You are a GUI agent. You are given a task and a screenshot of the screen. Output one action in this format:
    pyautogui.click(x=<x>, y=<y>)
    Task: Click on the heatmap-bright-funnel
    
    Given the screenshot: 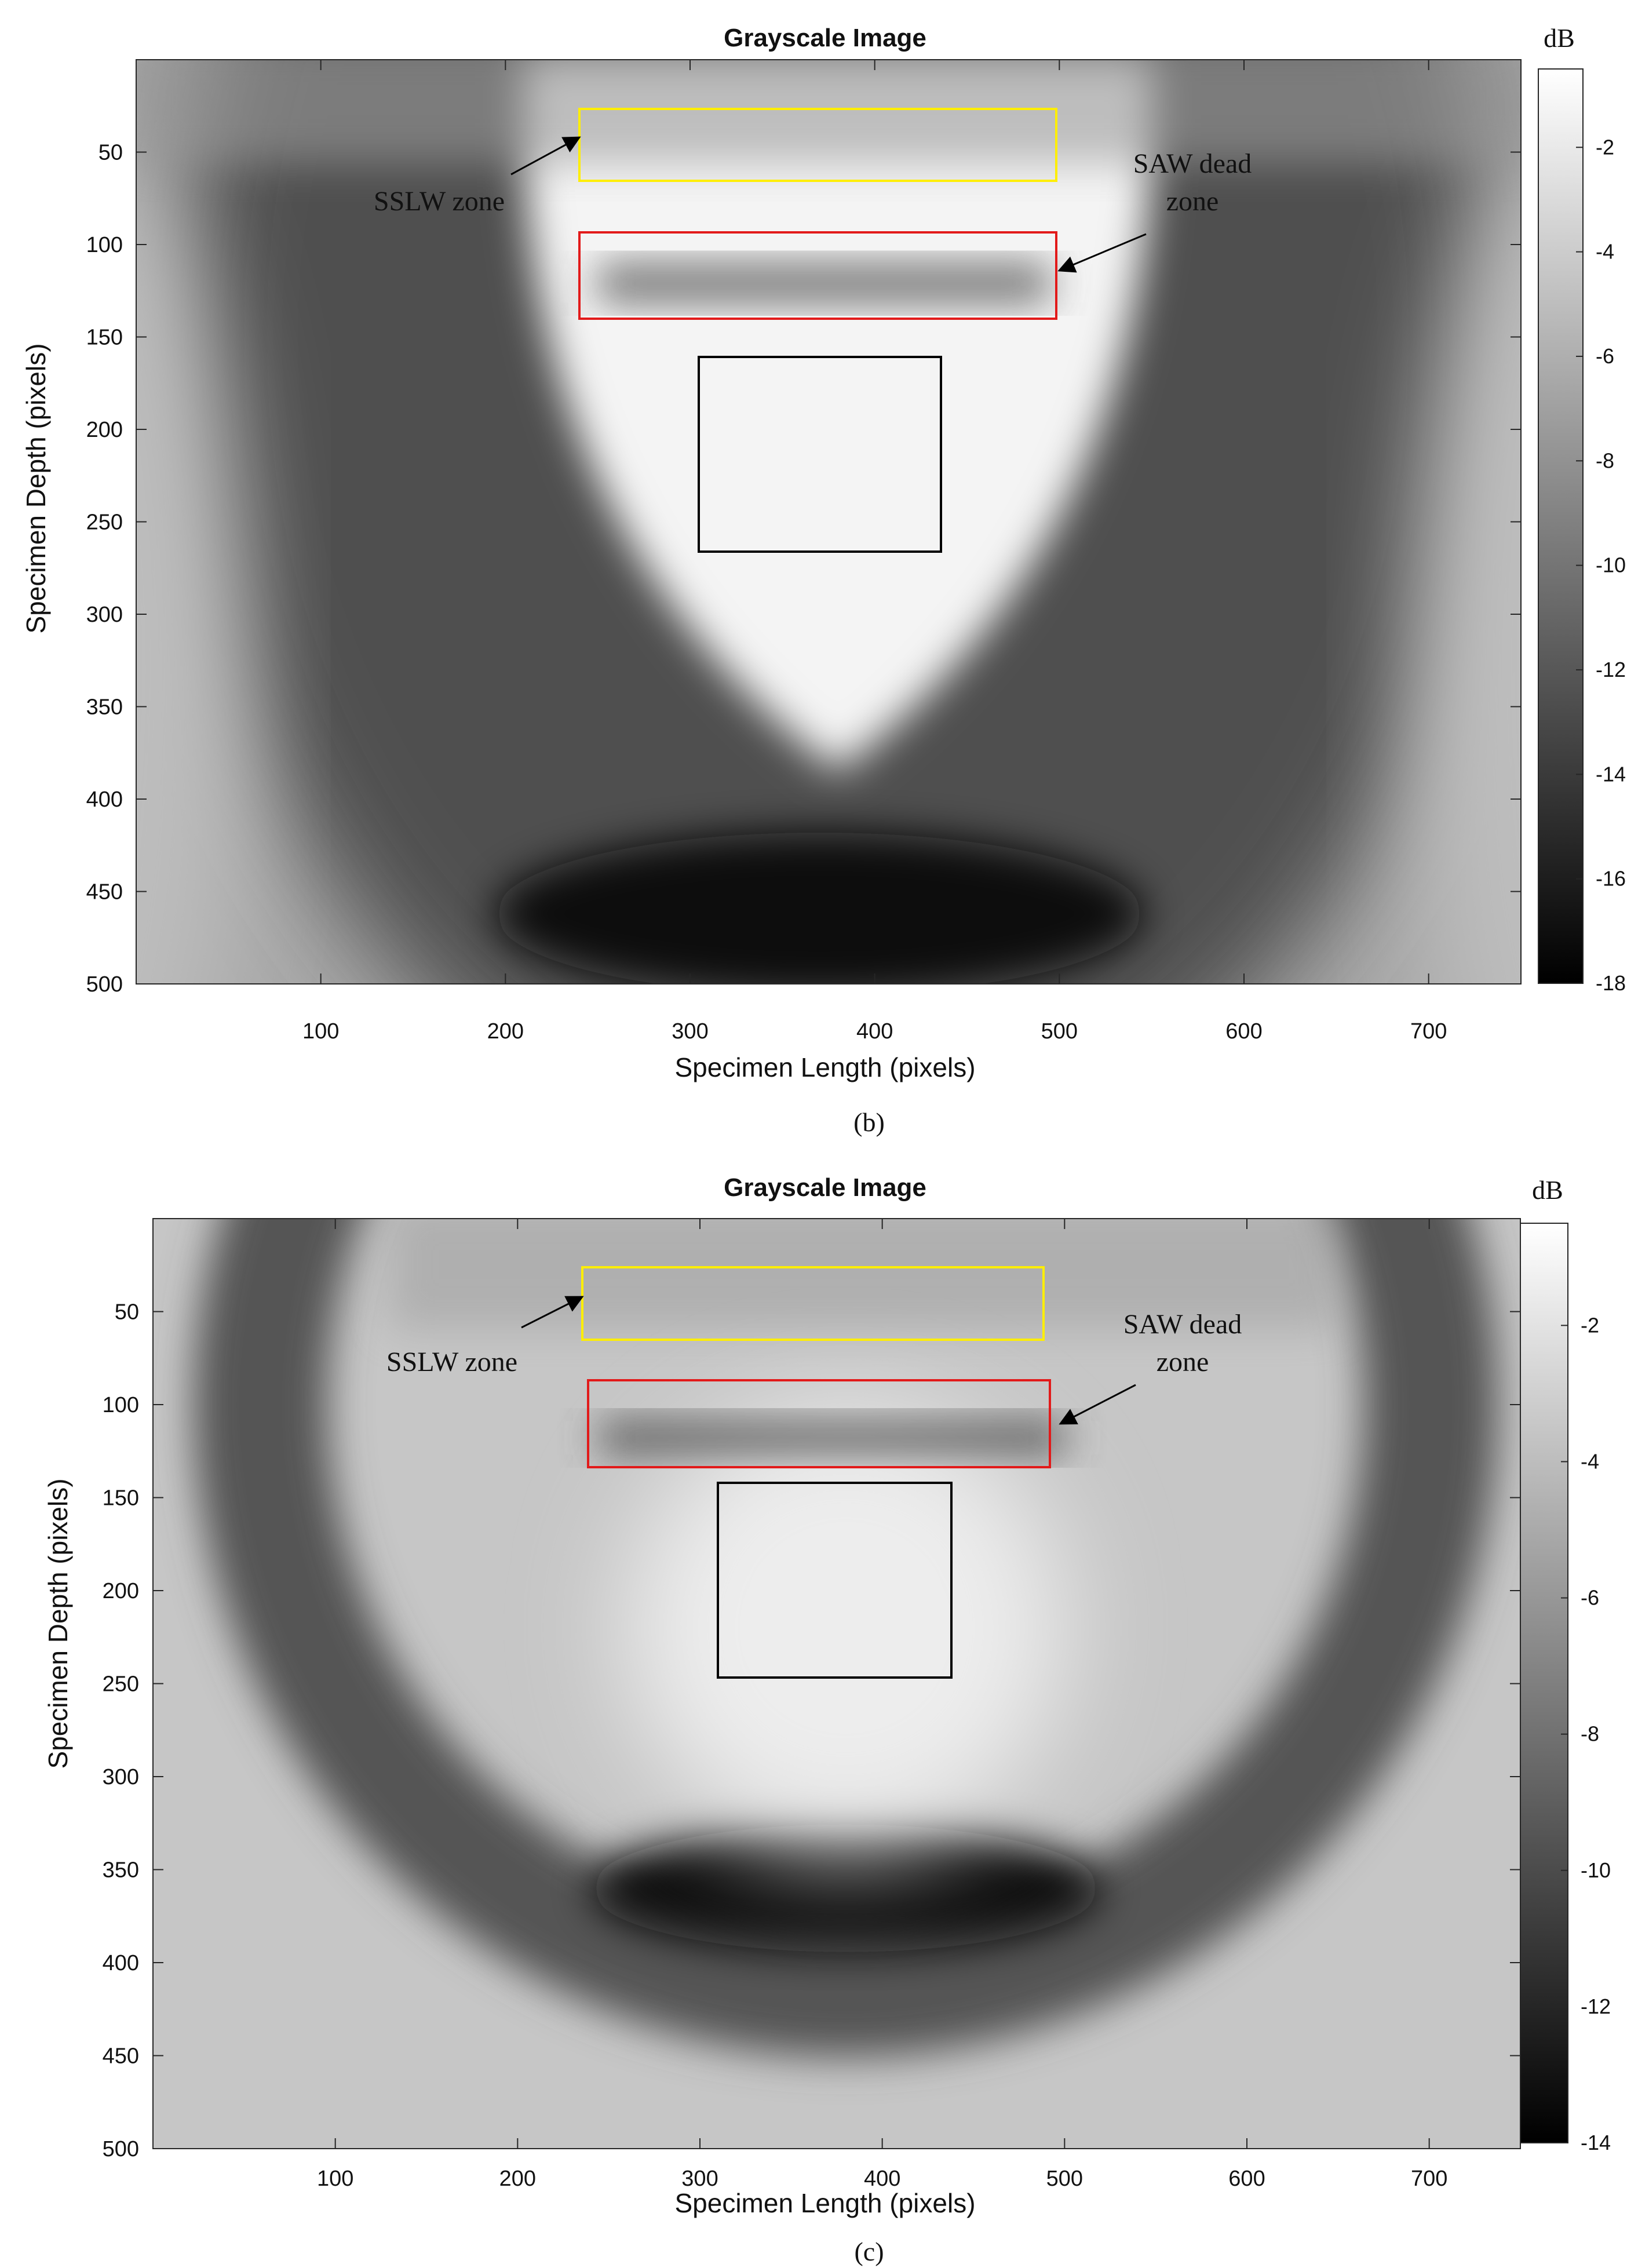 What is the action you would take?
    pyautogui.click(x=838, y=416)
    